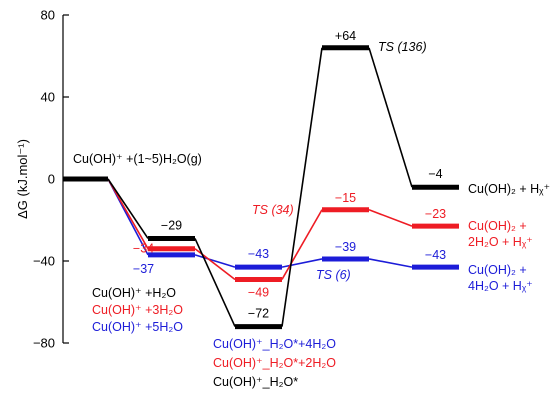 This screenshot has width=554, height=405. Describe the element at coordinates (500, 242) in the screenshot. I see `product-red-label-line2: 2H₂O + Hᵪ⁺` at that location.